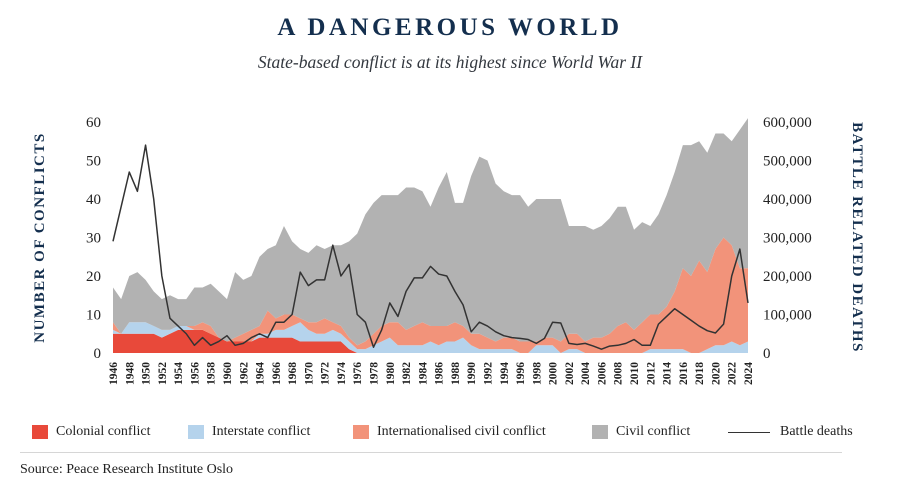 The width and height of the screenshot is (900, 497). Describe the element at coordinates (749, 432) in the screenshot. I see `legend-swatch-battle-deaths` at that location.